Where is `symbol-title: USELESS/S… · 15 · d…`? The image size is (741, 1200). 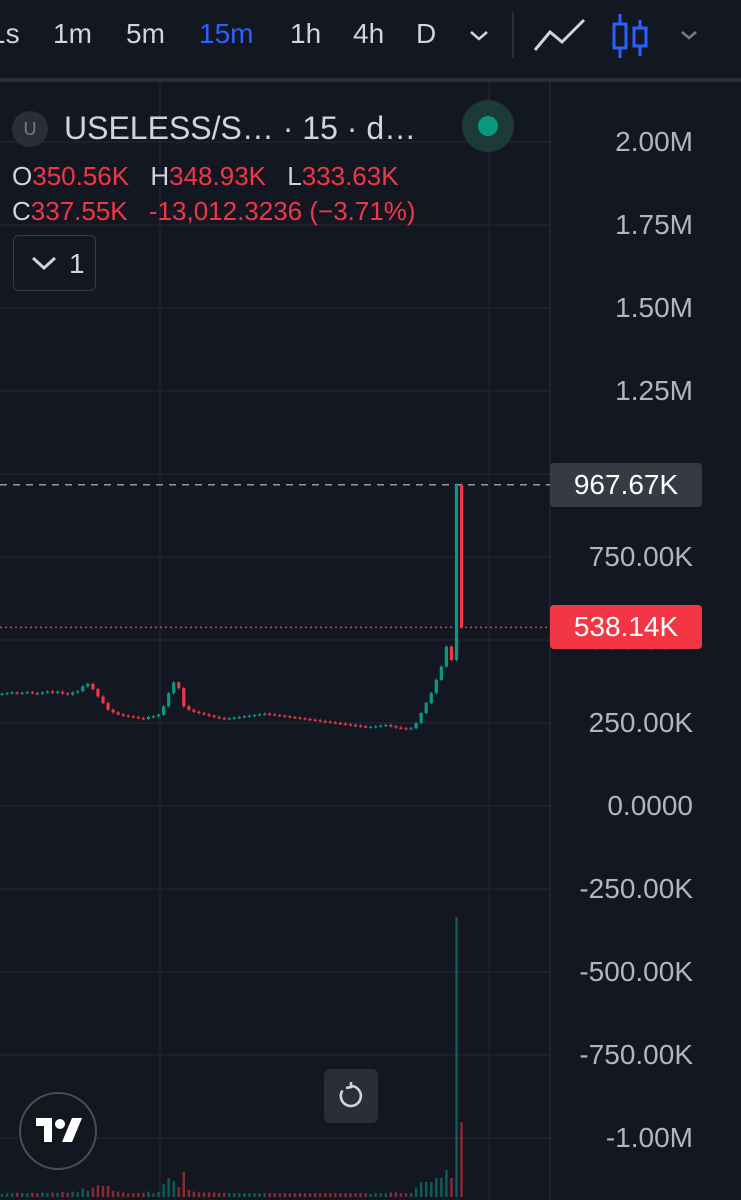
symbol-title: USELESS/S… · 15 · d… is located at coordinates (240, 128).